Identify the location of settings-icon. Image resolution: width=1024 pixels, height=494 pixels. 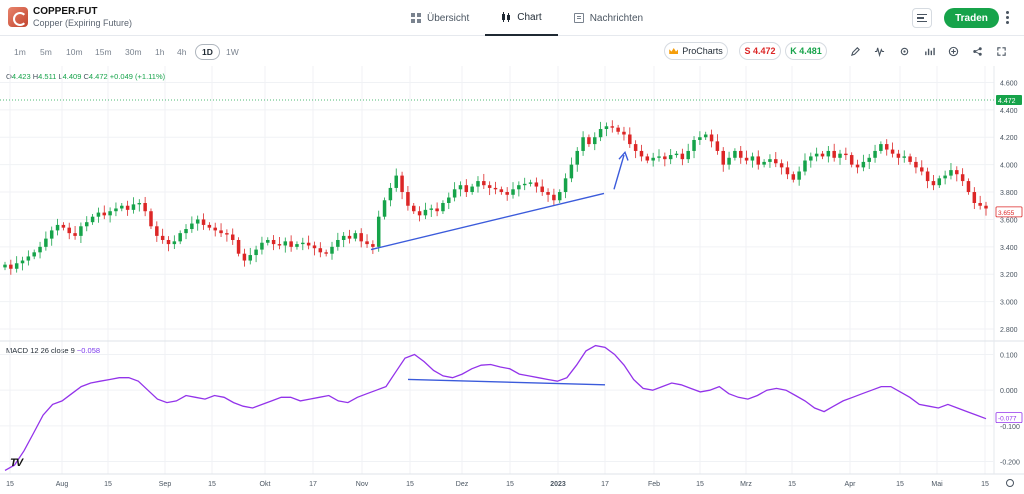
(904, 51).